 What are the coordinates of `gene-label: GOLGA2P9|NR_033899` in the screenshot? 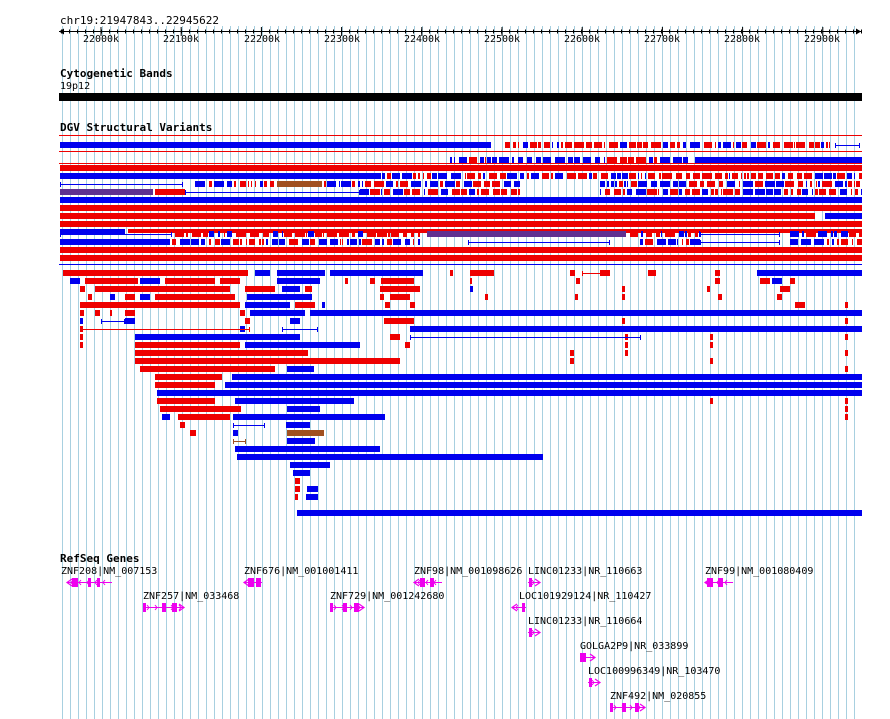 It's located at (634, 646).